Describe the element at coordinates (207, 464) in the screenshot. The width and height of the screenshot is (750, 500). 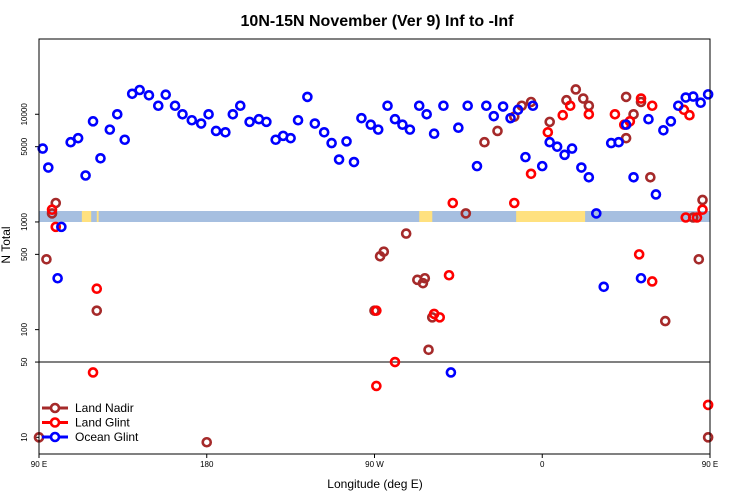
I see `x-tick-label: 180` at that location.